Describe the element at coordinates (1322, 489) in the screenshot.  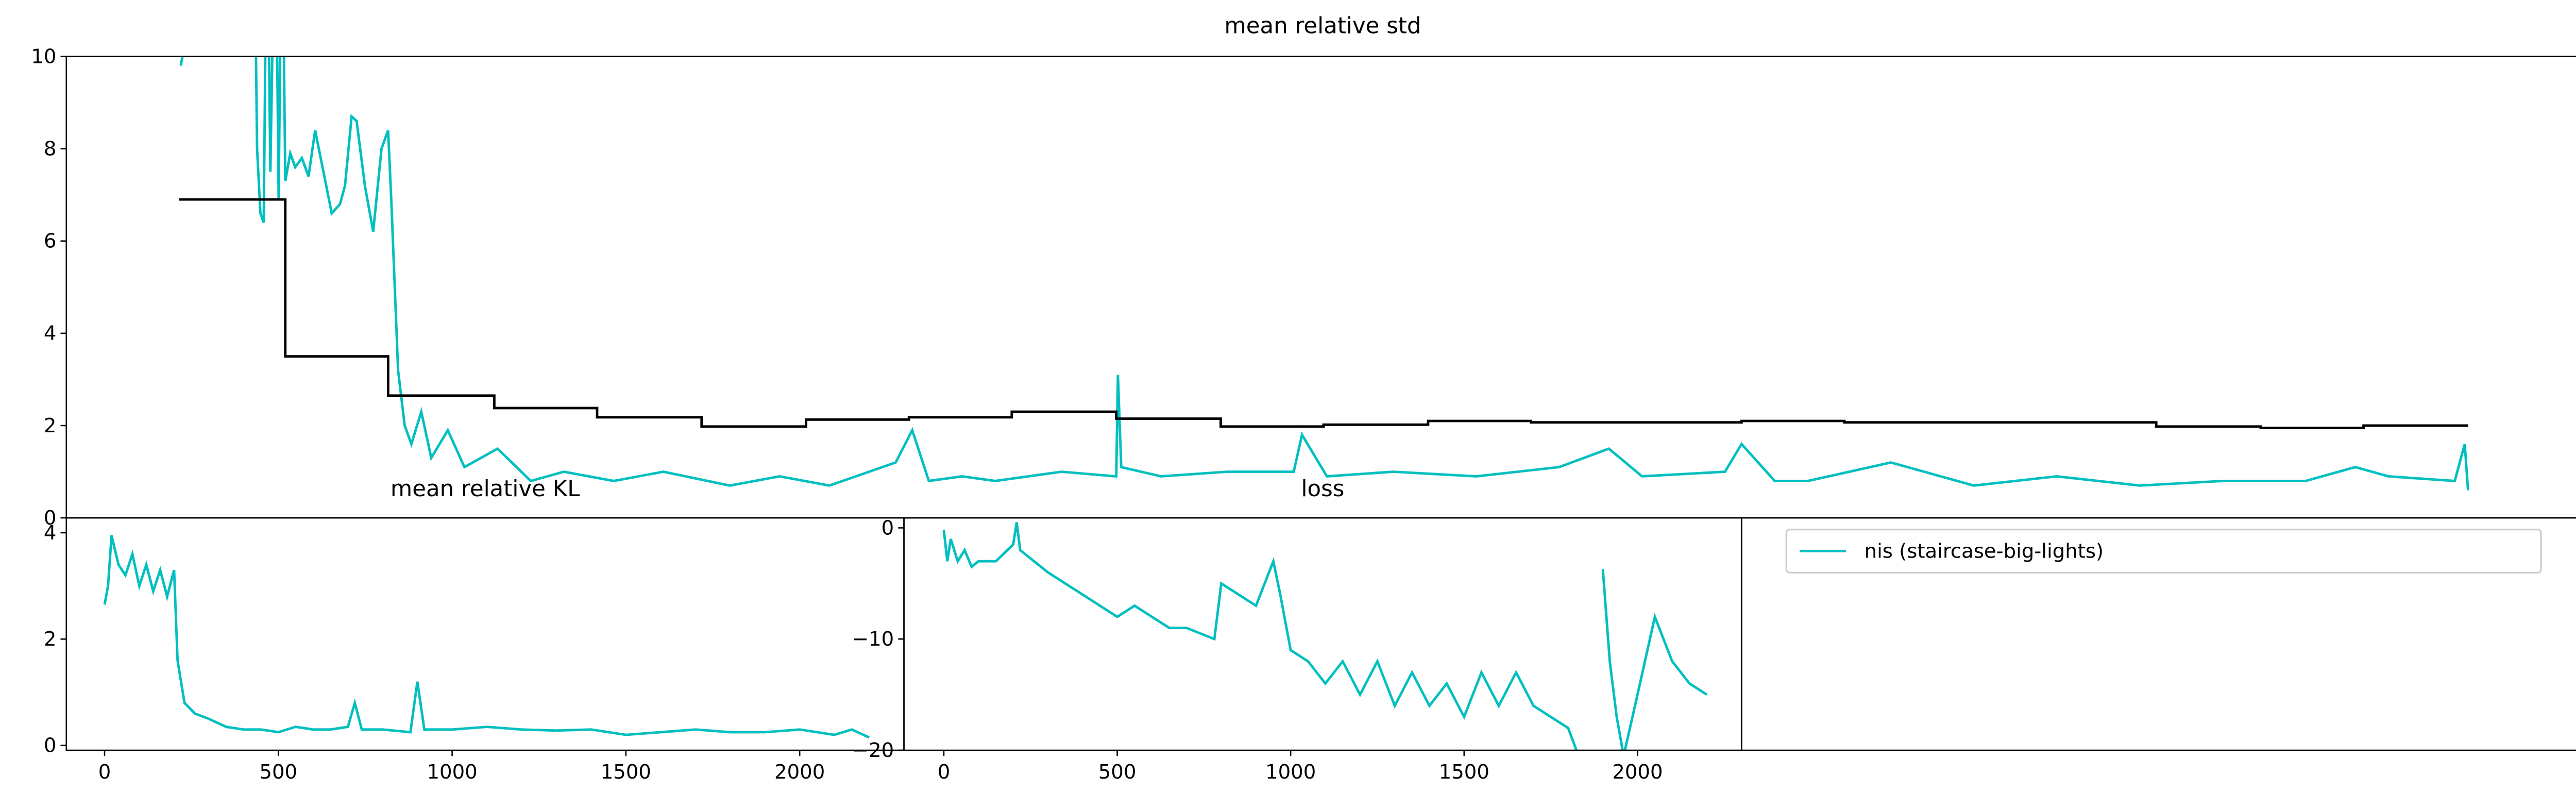
I see `chart-title: loss` at that location.